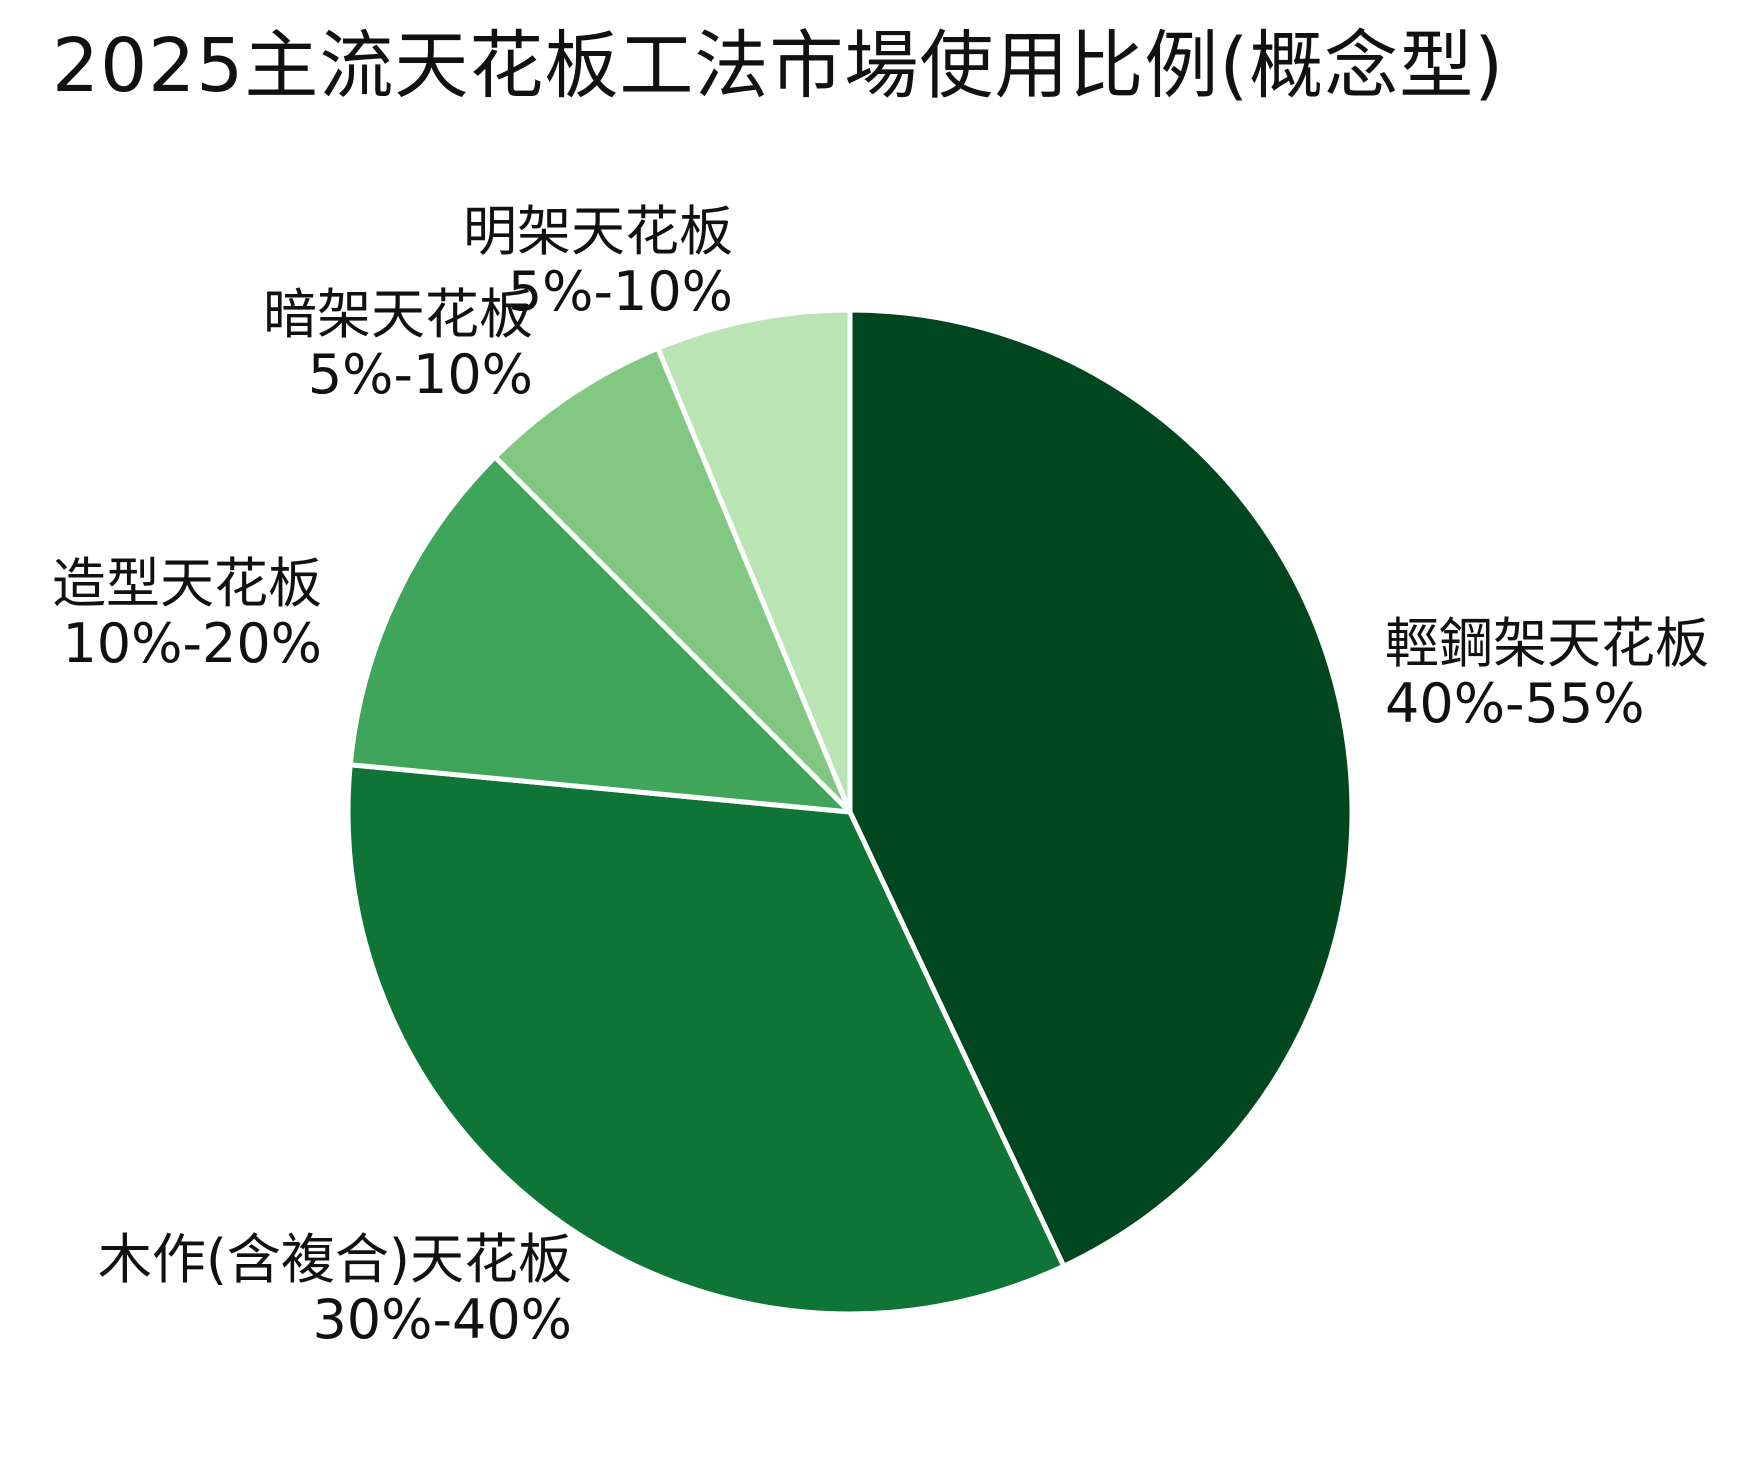  Describe the element at coordinates (1515, 703) in the screenshot. I see `slice-label-range: 40%-55%` at that location.